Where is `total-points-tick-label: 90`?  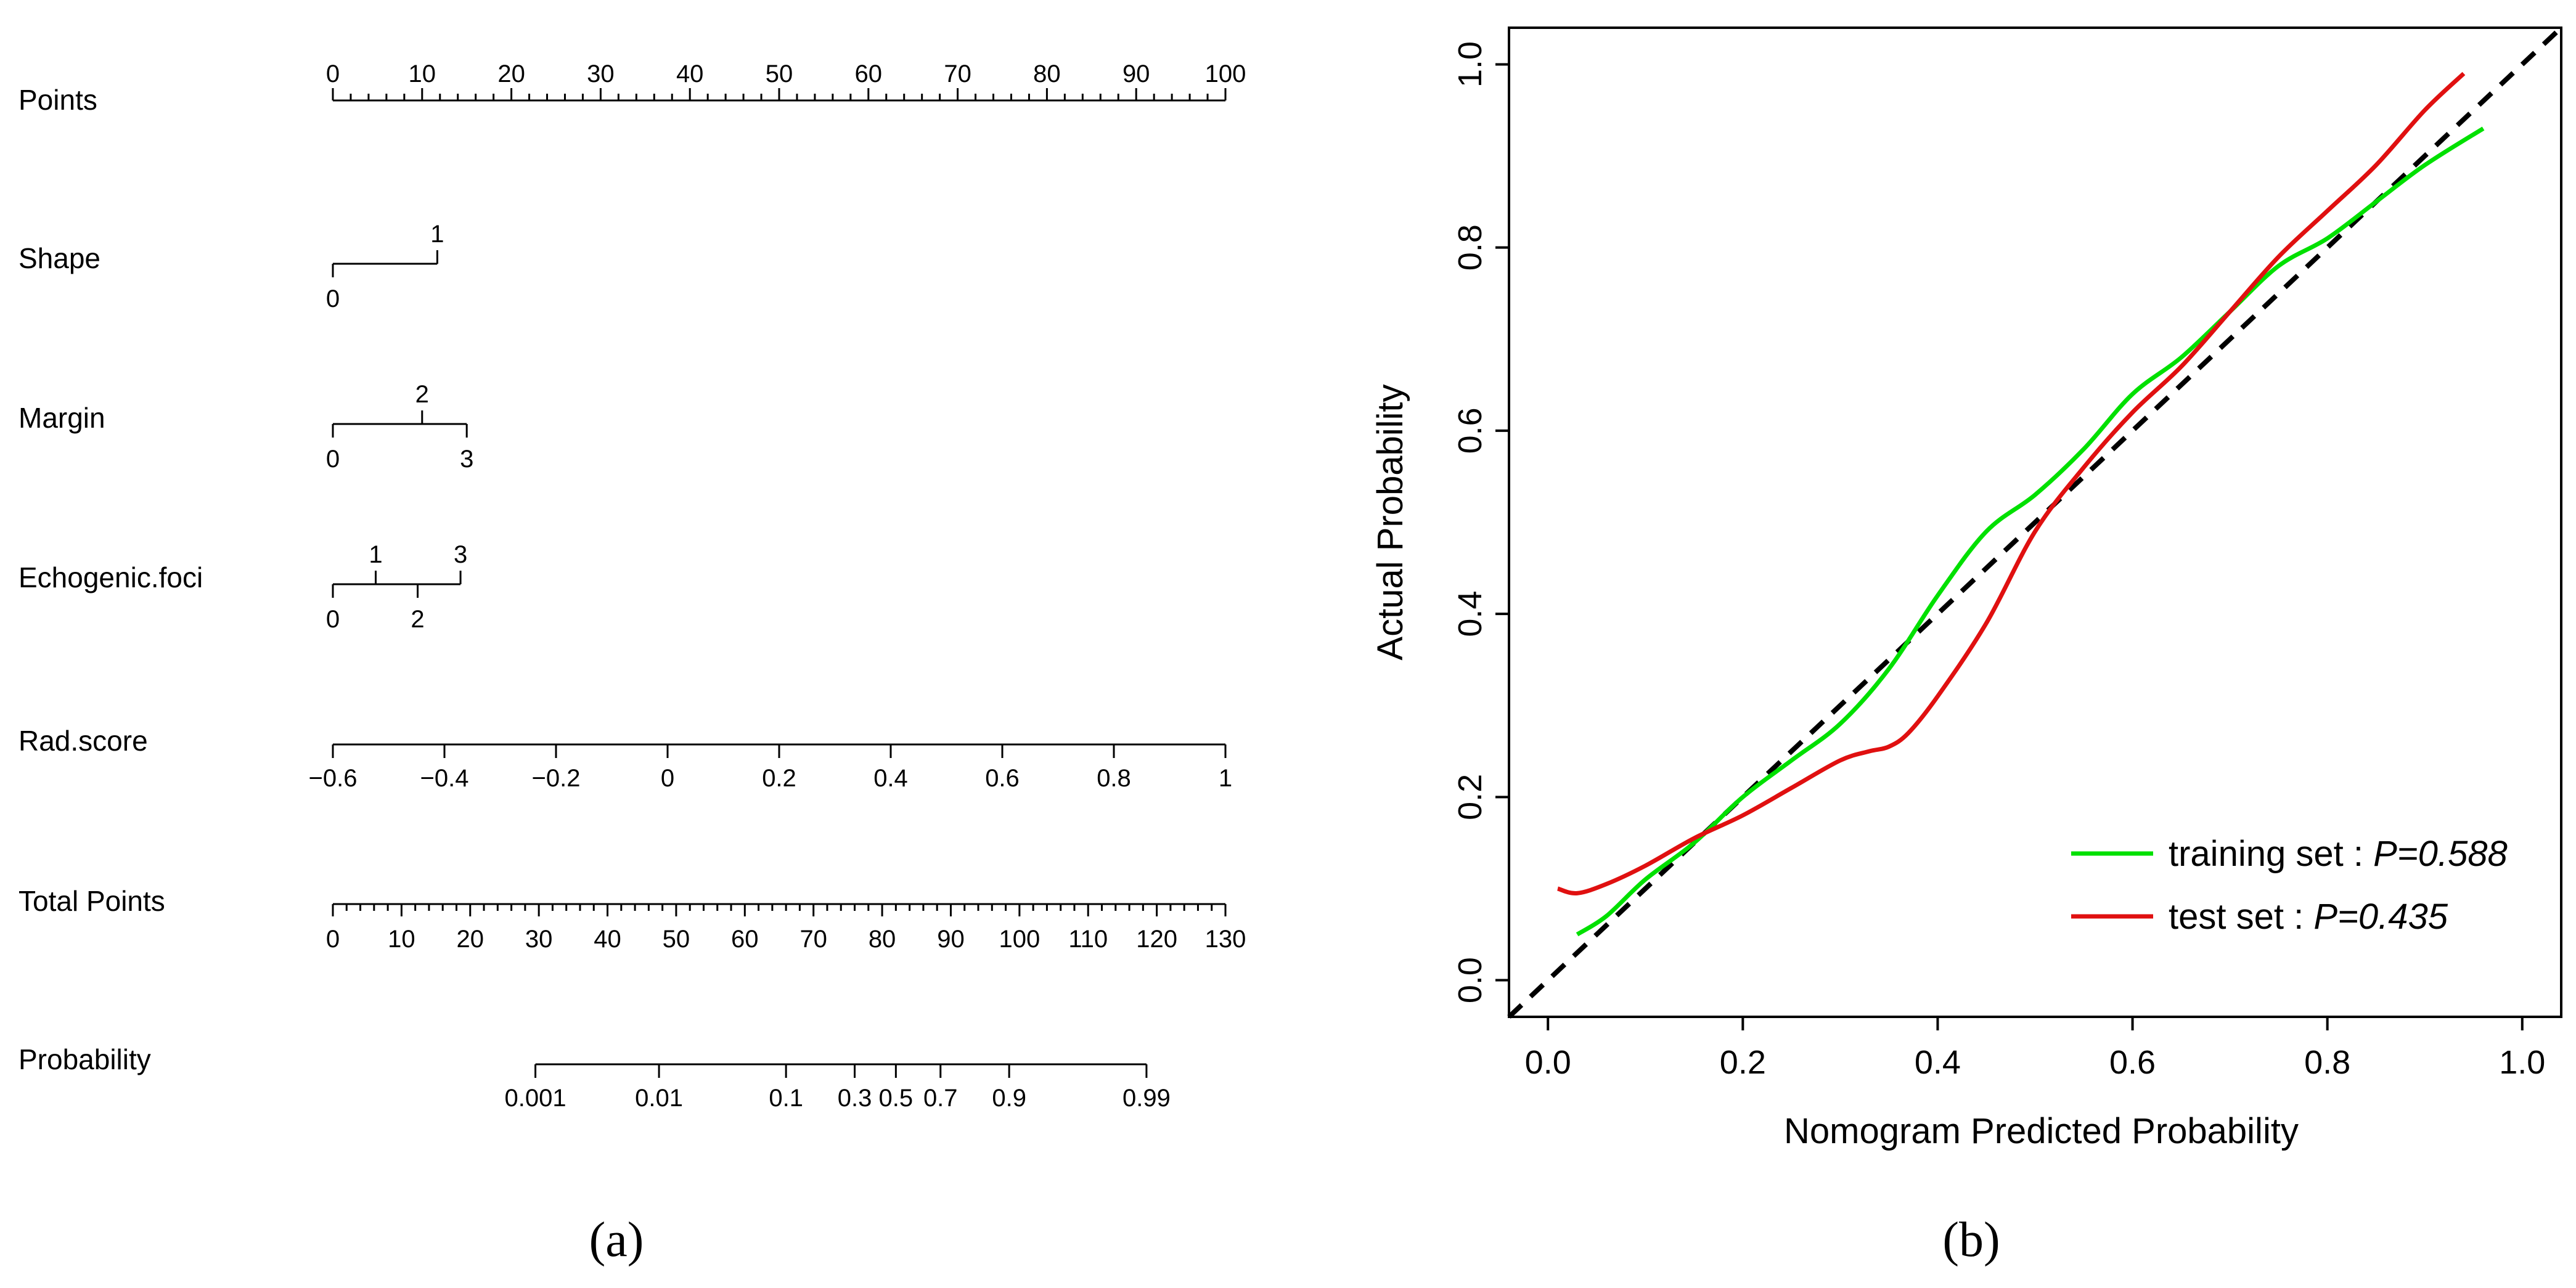
total-points-tick-label: 90 is located at coordinates (951, 940).